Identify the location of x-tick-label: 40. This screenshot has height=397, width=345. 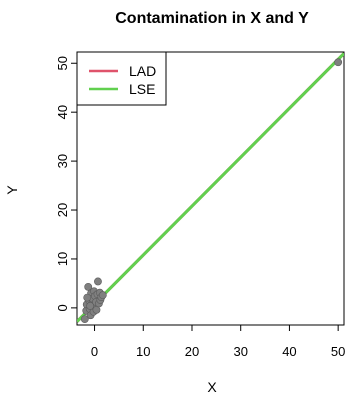
(289, 351).